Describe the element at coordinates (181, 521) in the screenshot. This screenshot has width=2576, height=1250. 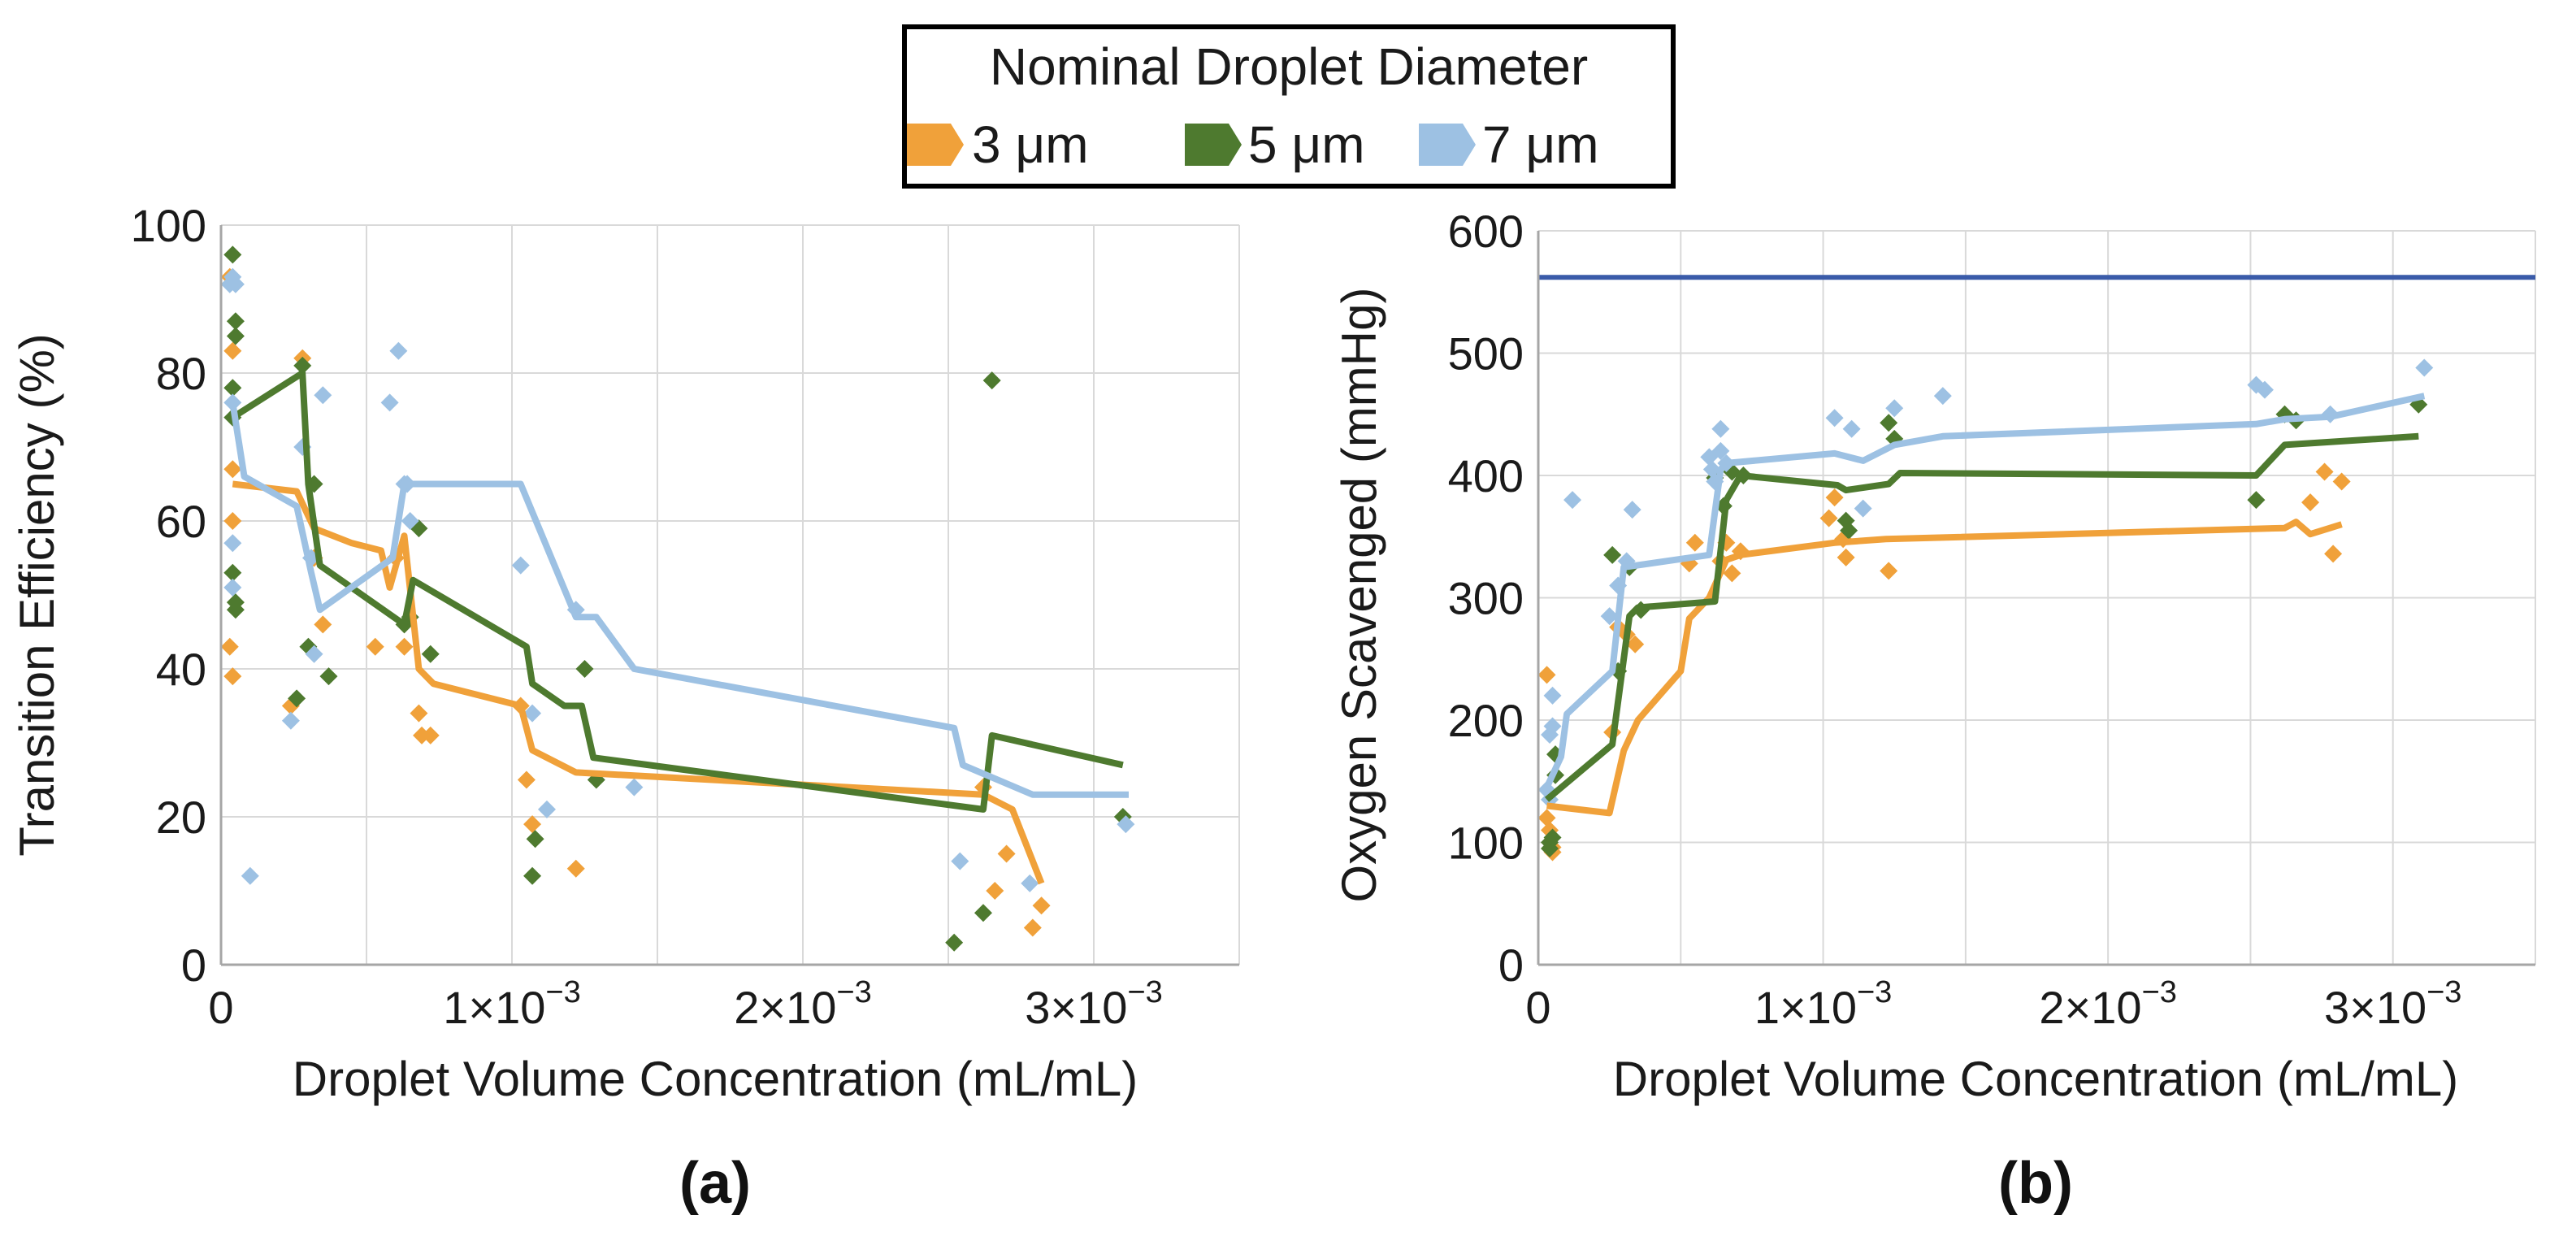
I see `y-tick-label: 60` at that location.